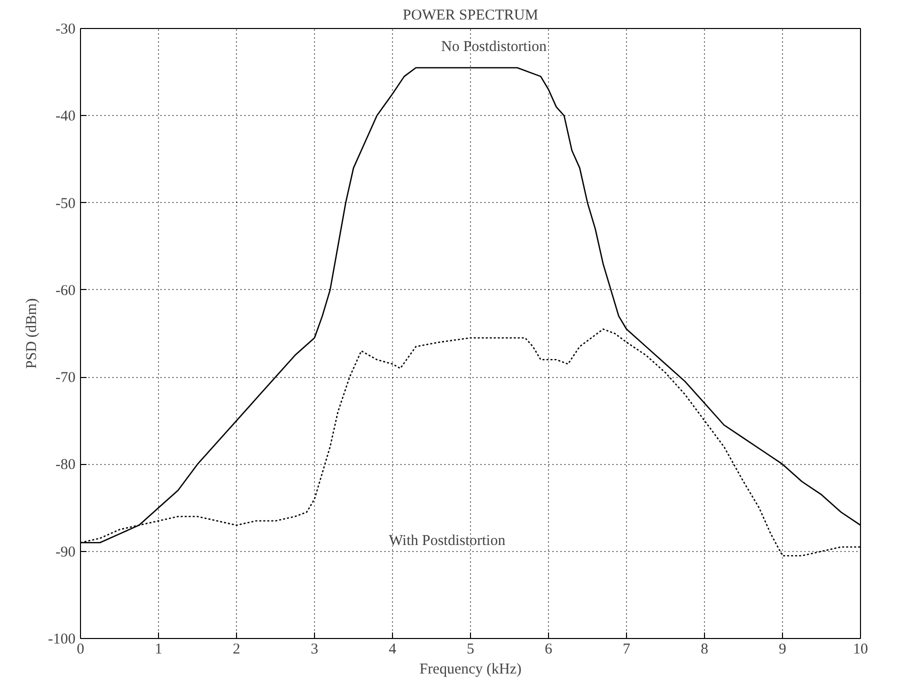  What do you see at coordinates (66, 465) in the screenshot?
I see `y-tick-label: -80` at bounding box center [66, 465].